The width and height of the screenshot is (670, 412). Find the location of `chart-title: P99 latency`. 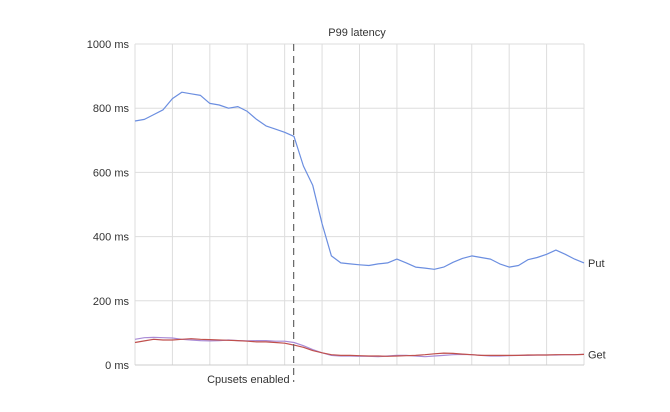

chart-title: P99 latency is located at coordinates (357, 33).